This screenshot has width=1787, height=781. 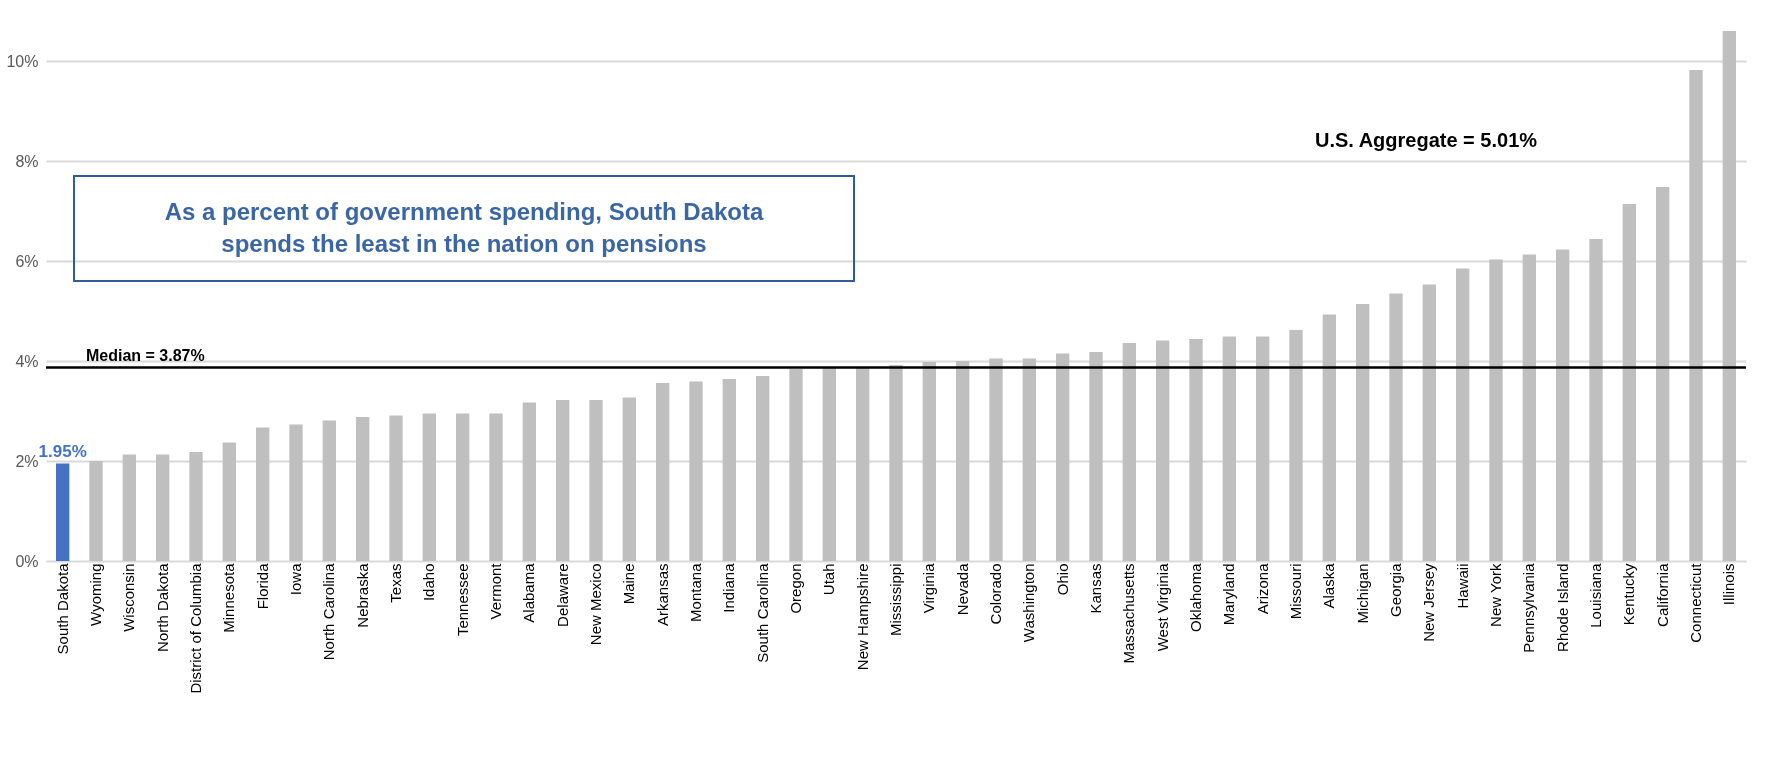 What do you see at coordinates (862, 617) in the screenshot?
I see `x-tick-label: New Hampshire` at bounding box center [862, 617].